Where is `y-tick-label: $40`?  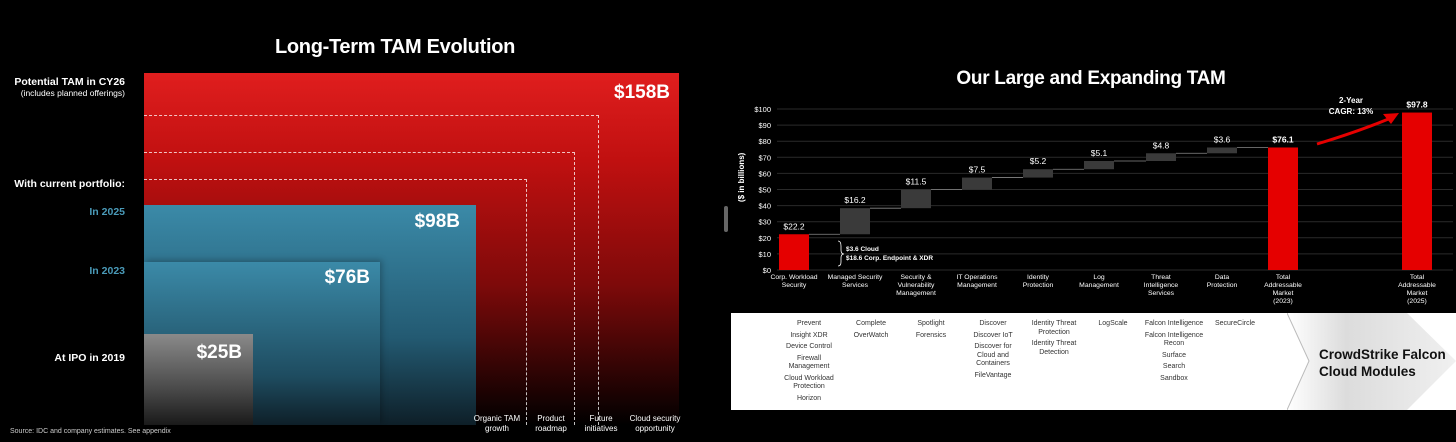
y-tick-label: $40 is located at coordinates (764, 206).